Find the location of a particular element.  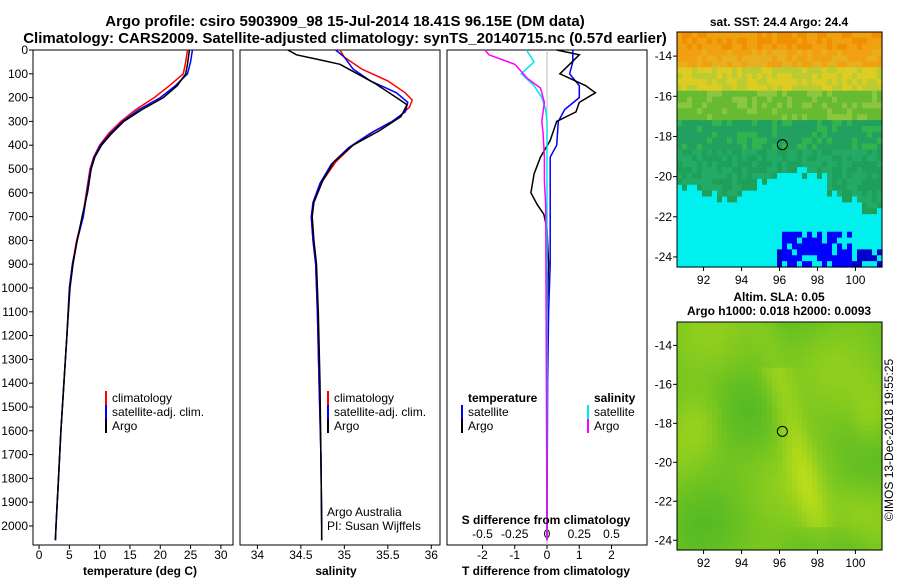

sst-heatmap is located at coordinates (780, 150).